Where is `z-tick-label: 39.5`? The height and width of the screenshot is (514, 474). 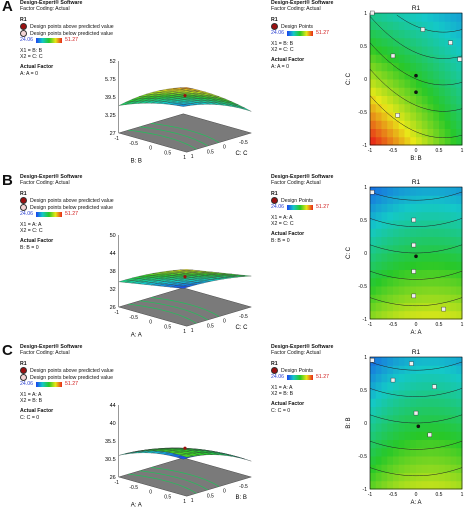 z-tick-label: 39.5 is located at coordinates (110, 98).